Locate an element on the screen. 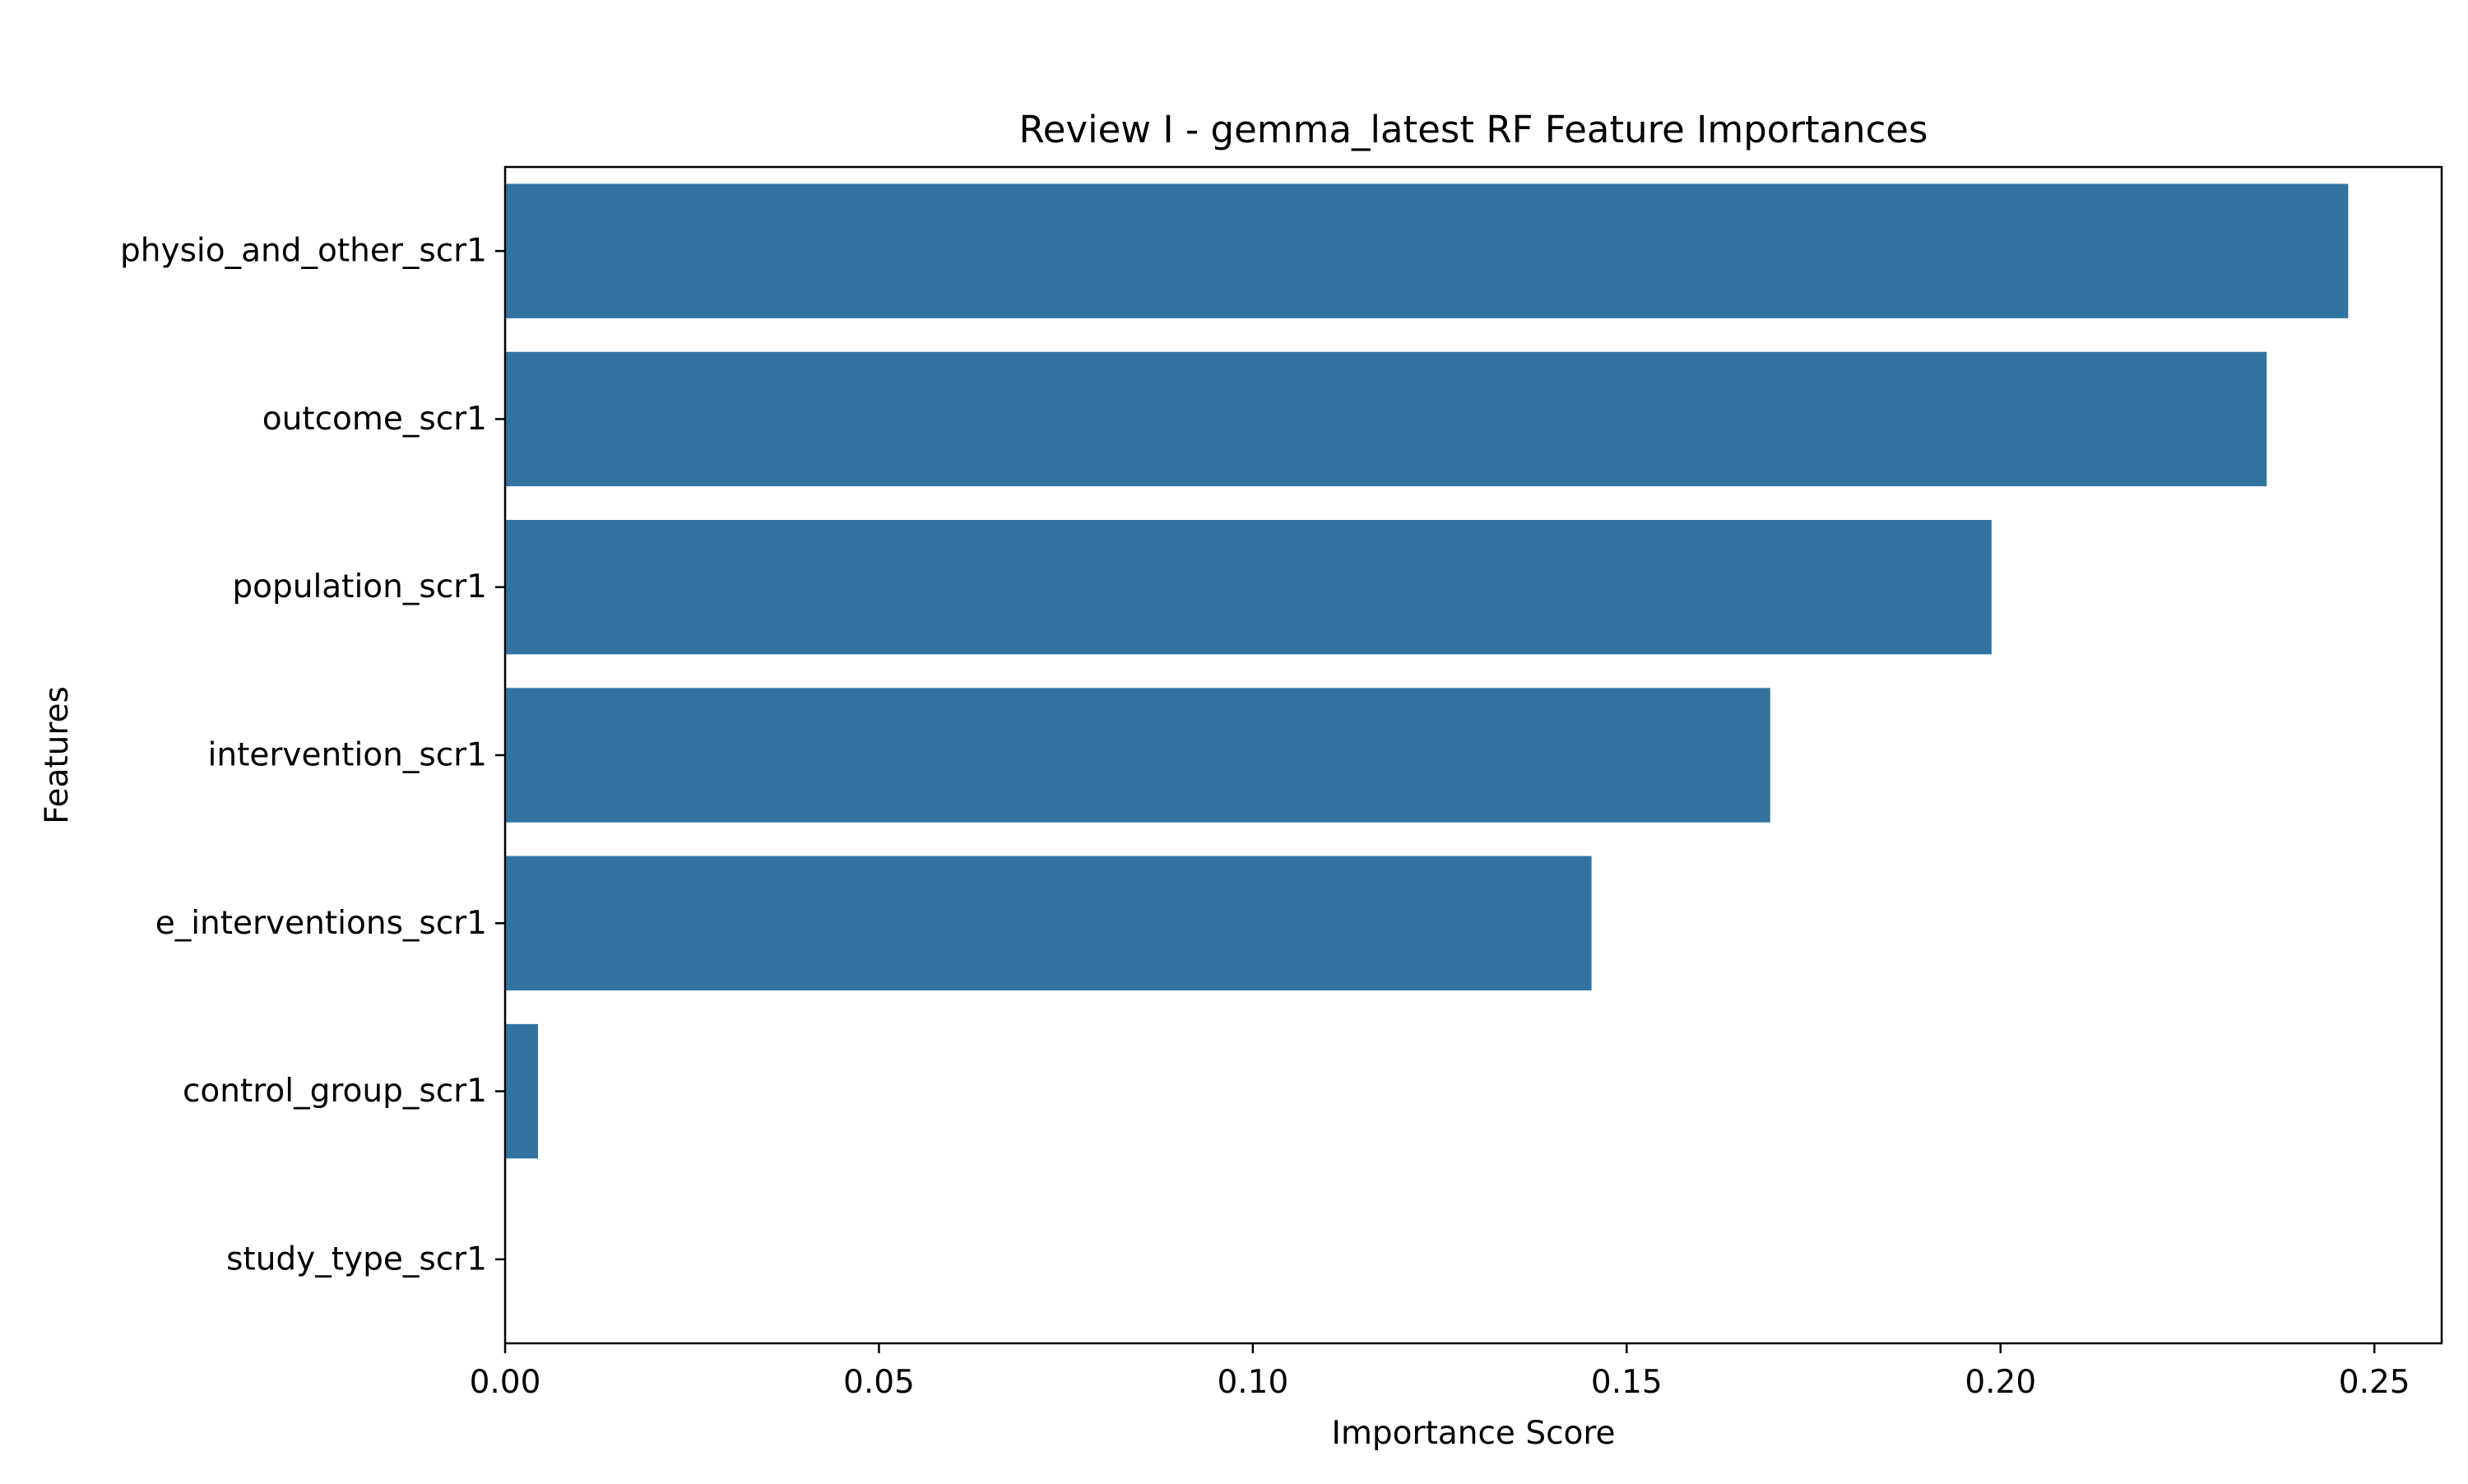 The height and width of the screenshot is (1484, 2468). y-tick-label-e-interventions-scr1: e_interventions_scr1 is located at coordinates (321, 924).